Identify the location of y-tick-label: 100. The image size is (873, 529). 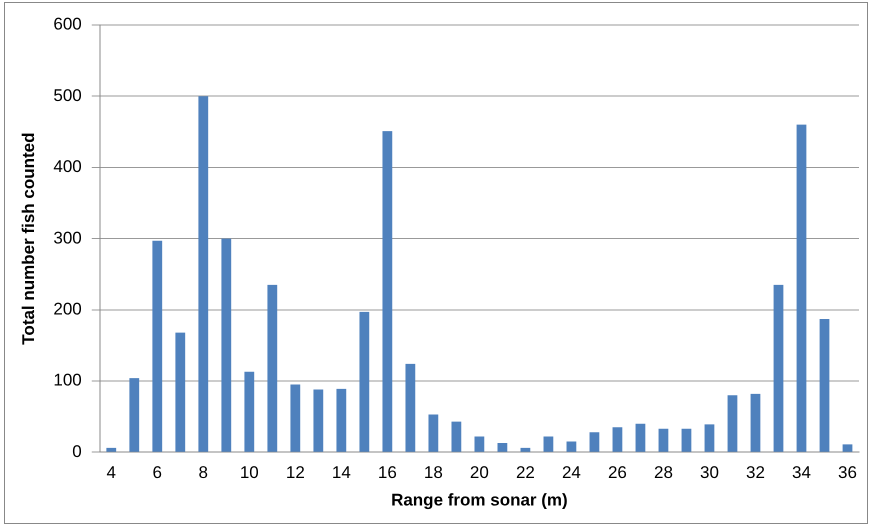
(67, 380).